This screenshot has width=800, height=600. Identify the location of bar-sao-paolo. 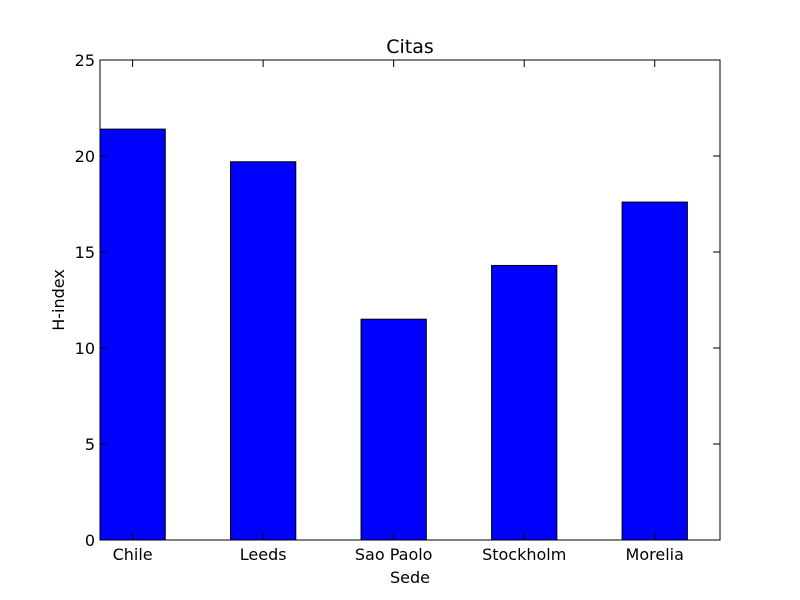
(393, 429).